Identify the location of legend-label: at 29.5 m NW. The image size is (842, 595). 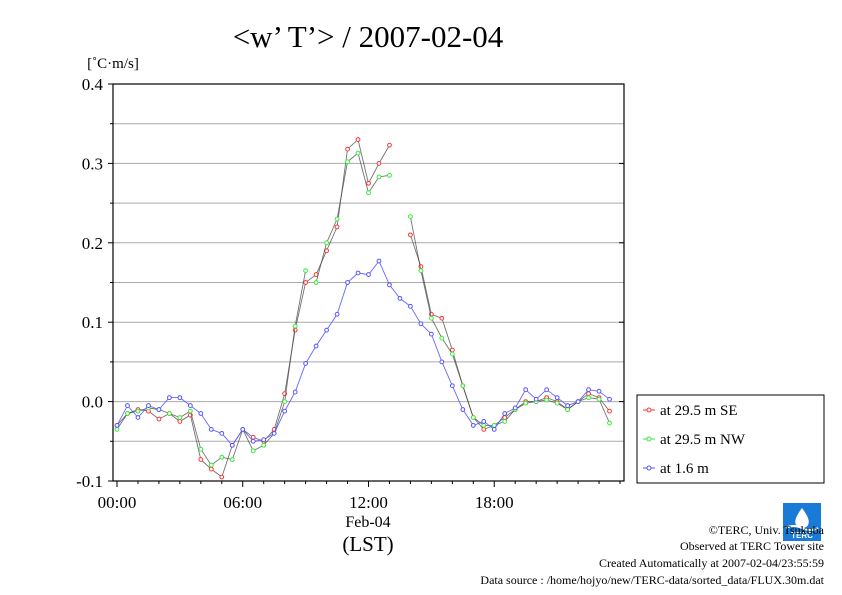
(703, 440).